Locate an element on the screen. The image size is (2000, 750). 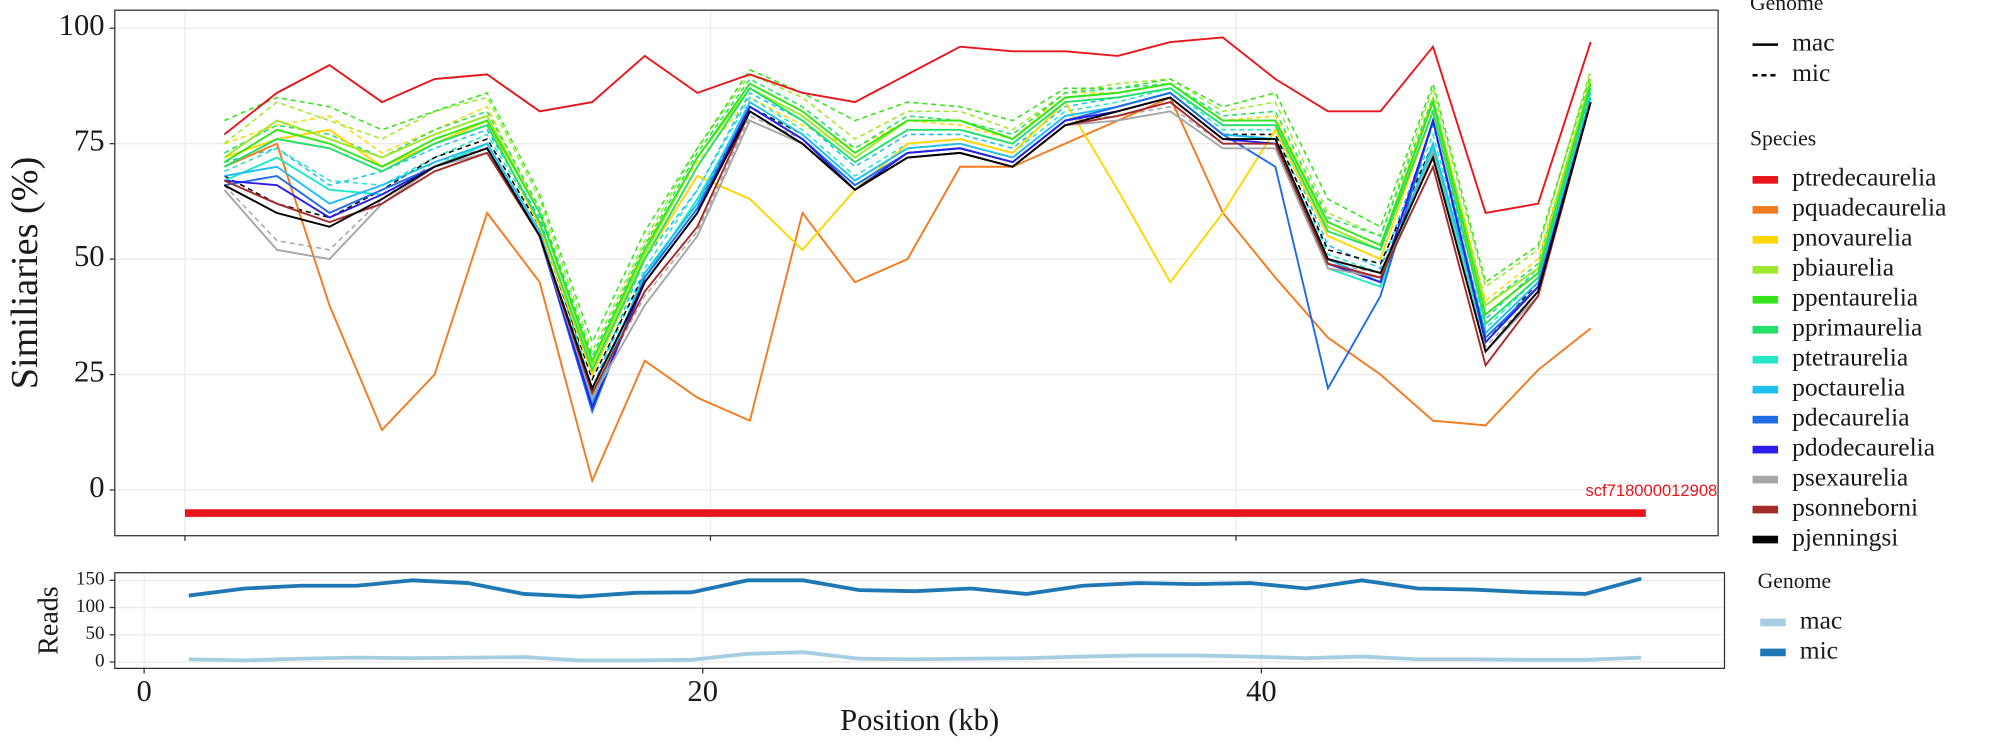
y-axis-title: Similiaries (%) is located at coordinates (25, 273).